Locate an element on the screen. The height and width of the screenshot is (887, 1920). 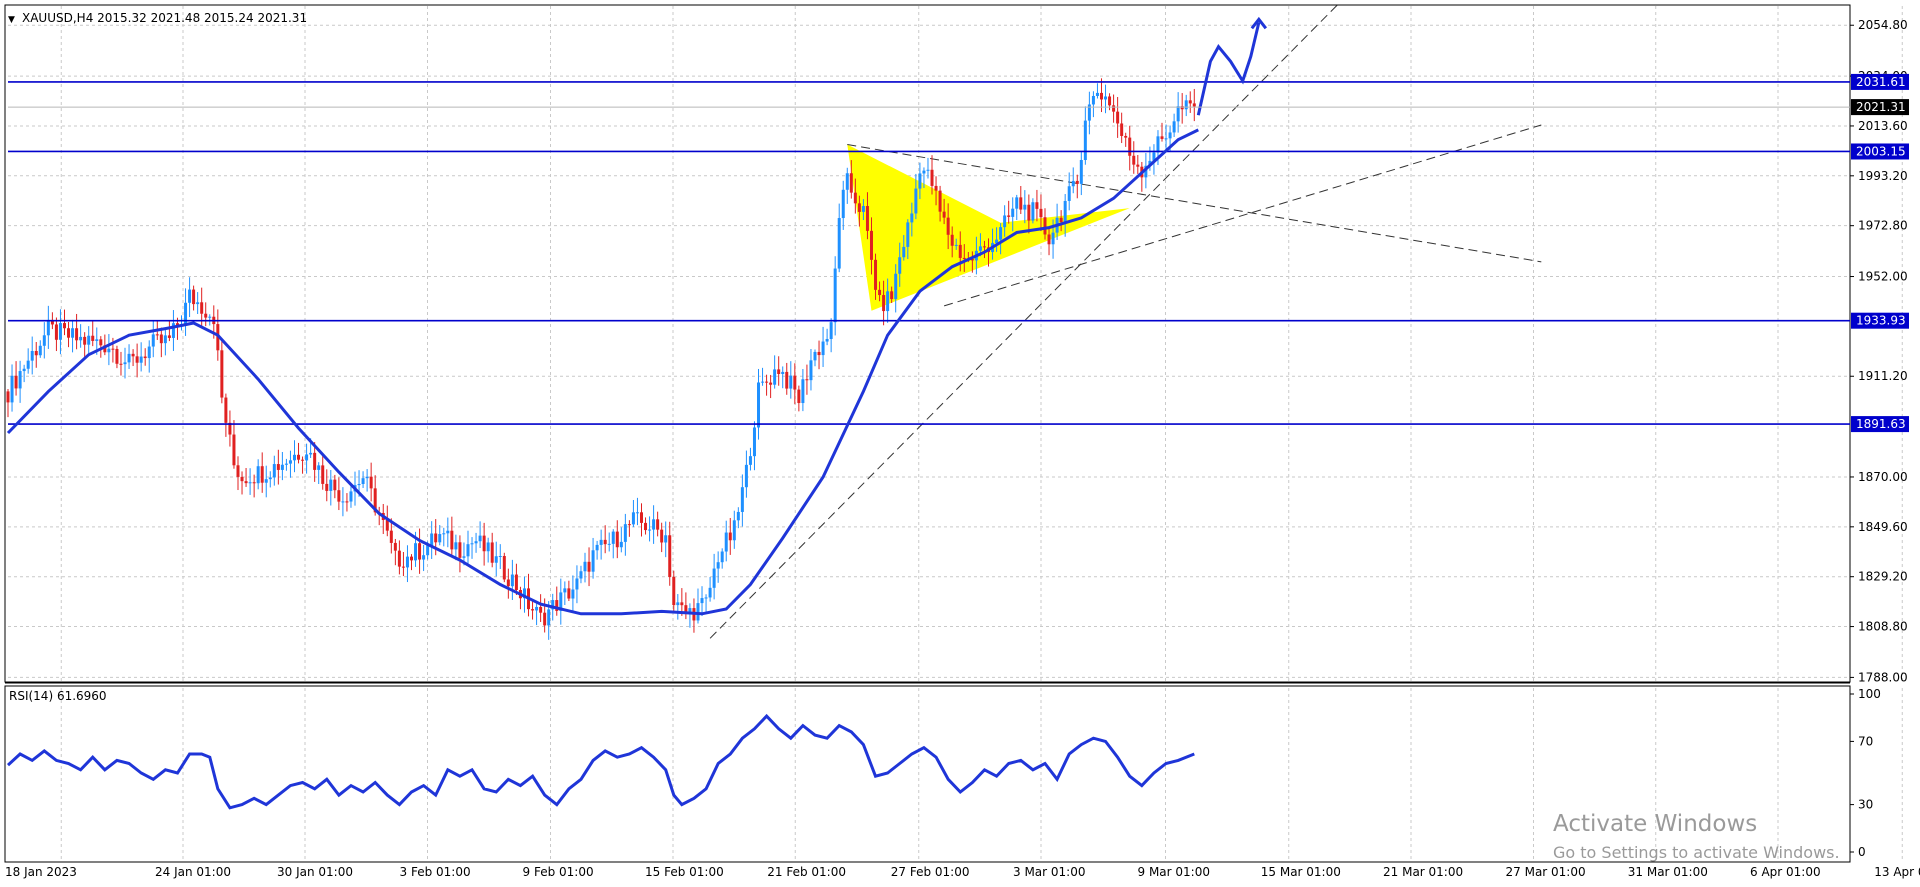
current-price-label: 2021.31 is located at coordinates (1881, 107).